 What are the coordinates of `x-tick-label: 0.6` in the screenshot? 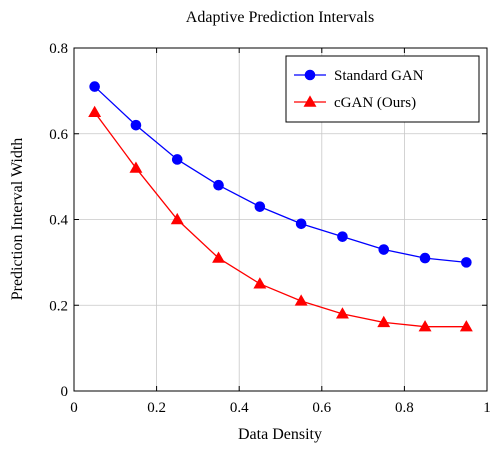 It's located at (321, 408).